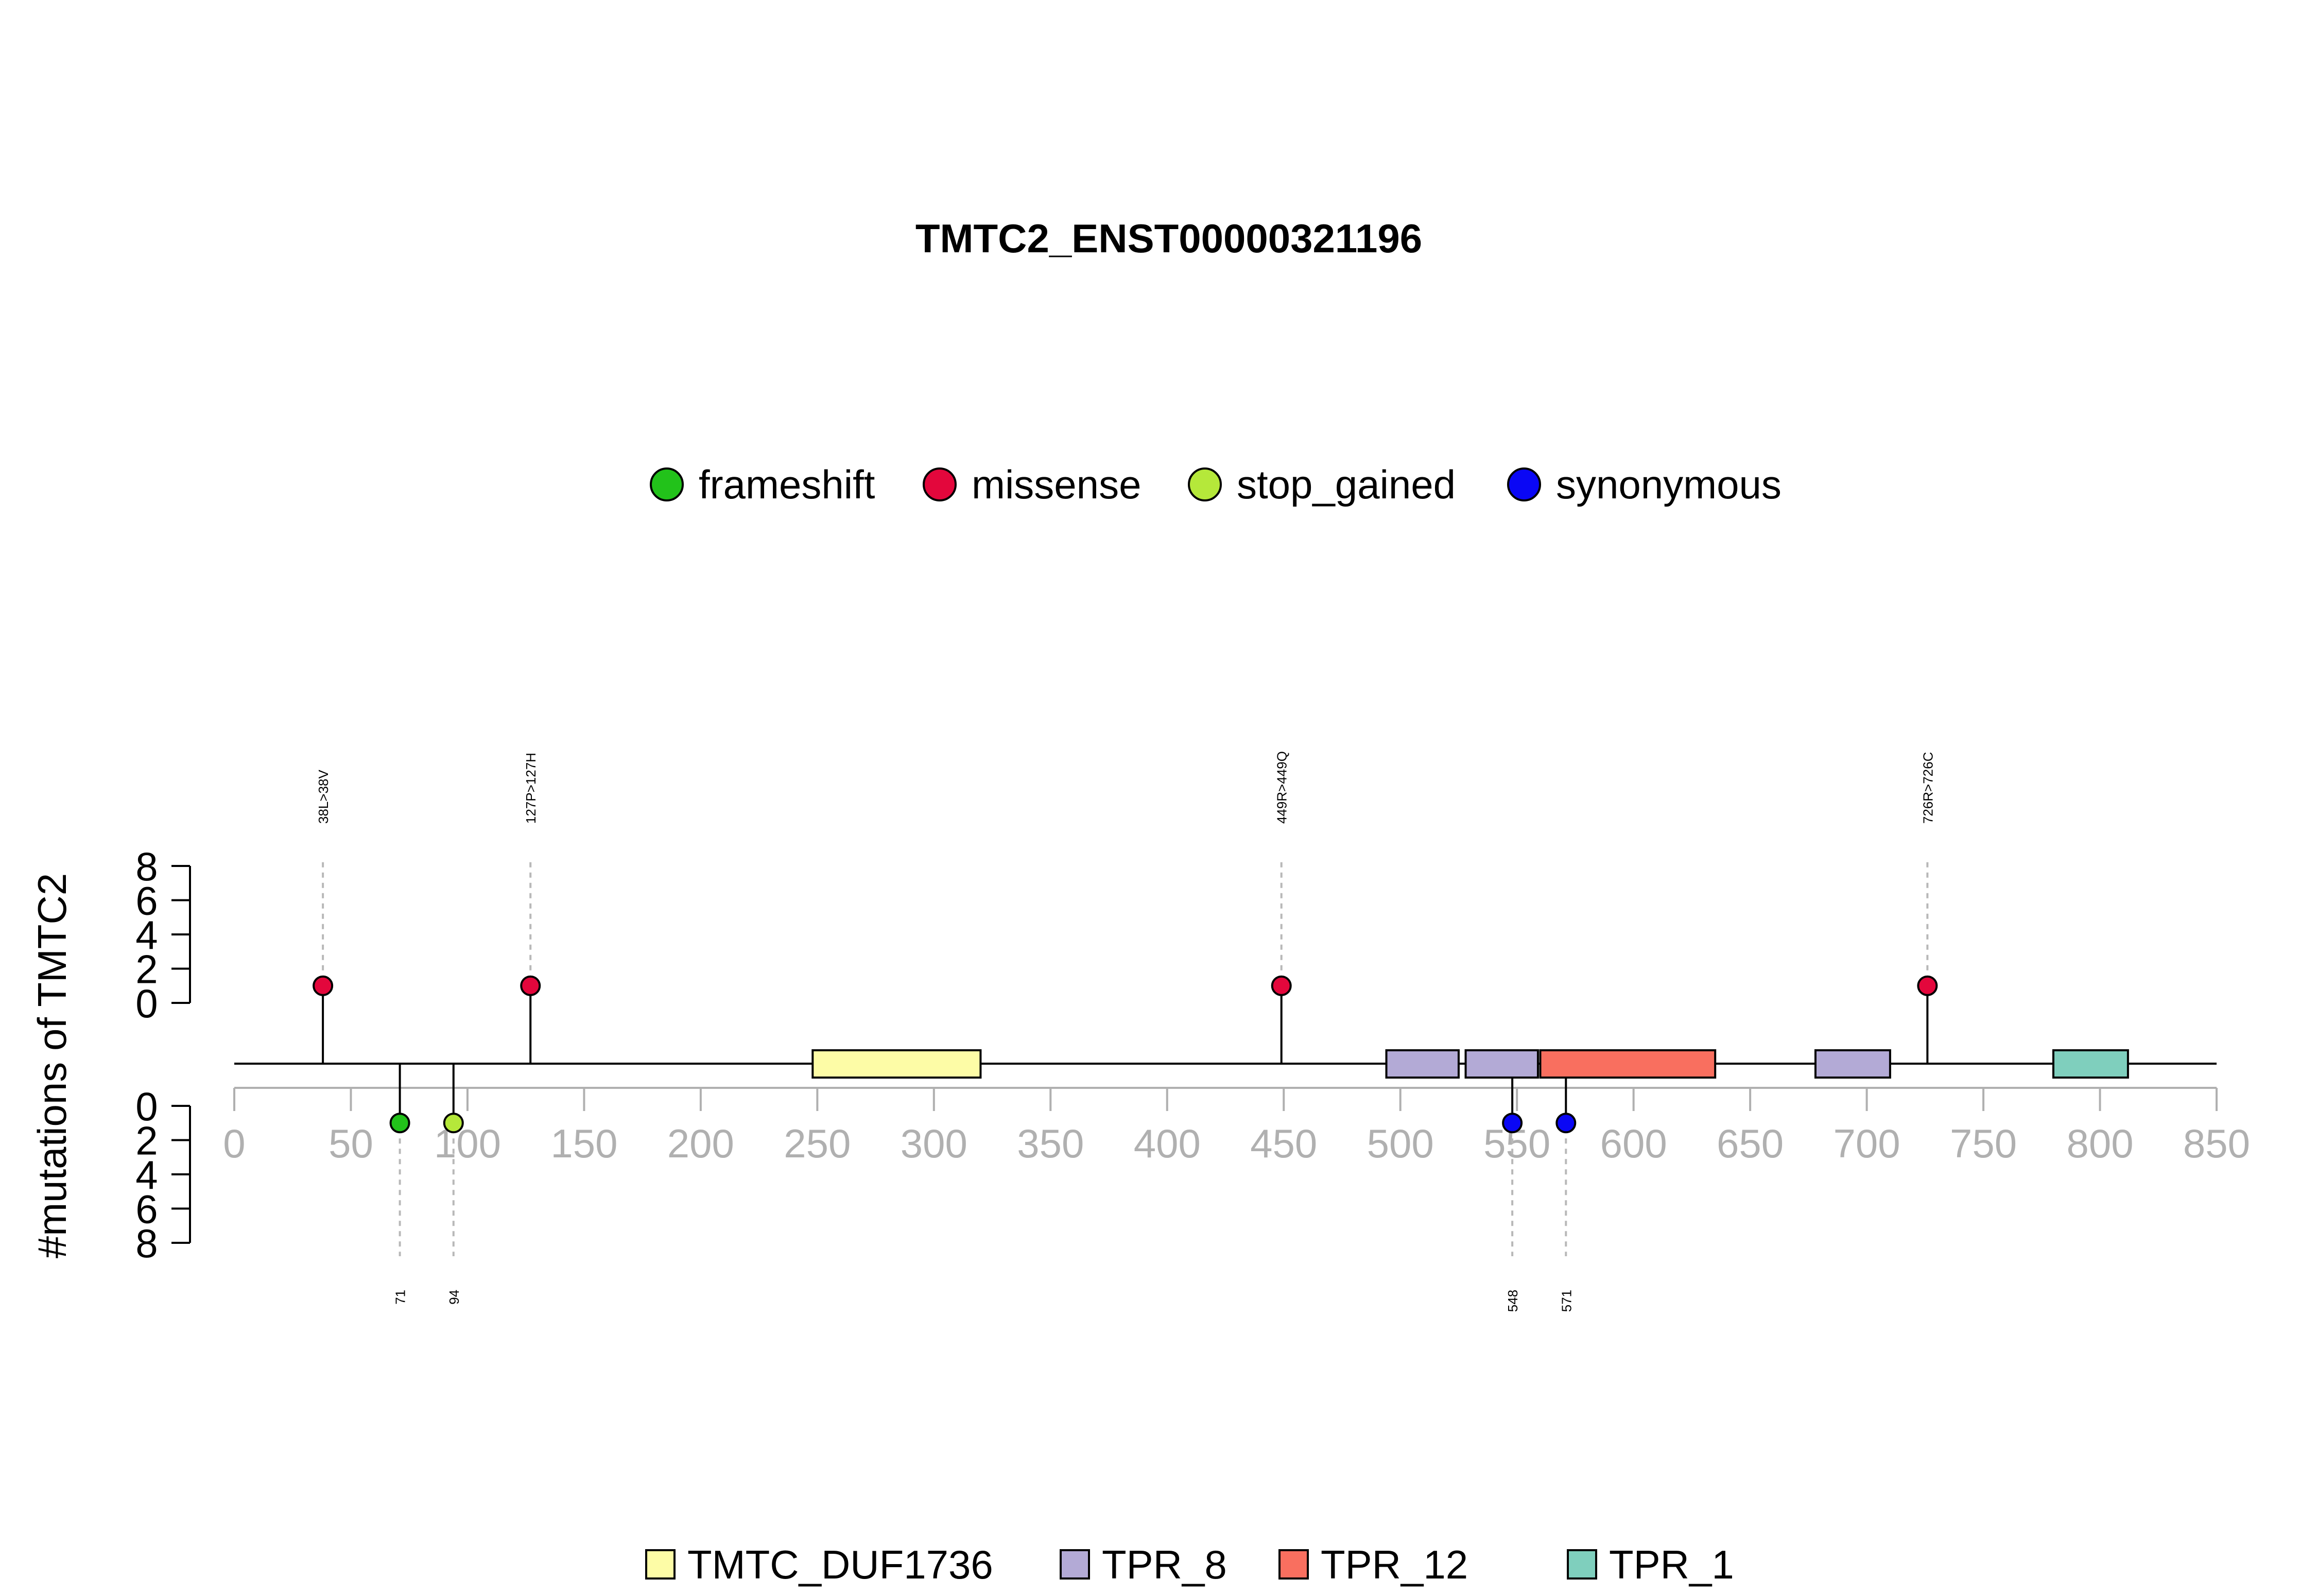  Describe the element at coordinates (1512, 1301) in the screenshot. I see `mutation-label: 548` at that location.